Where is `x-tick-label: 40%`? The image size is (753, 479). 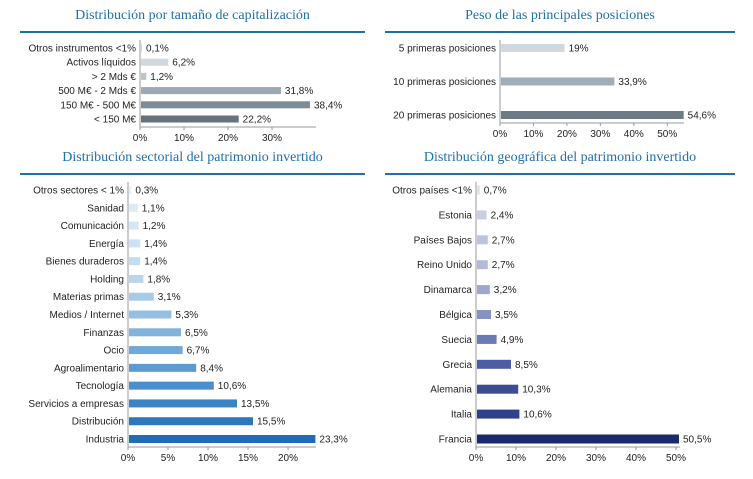 x-tick-label: 40% is located at coordinates (636, 458).